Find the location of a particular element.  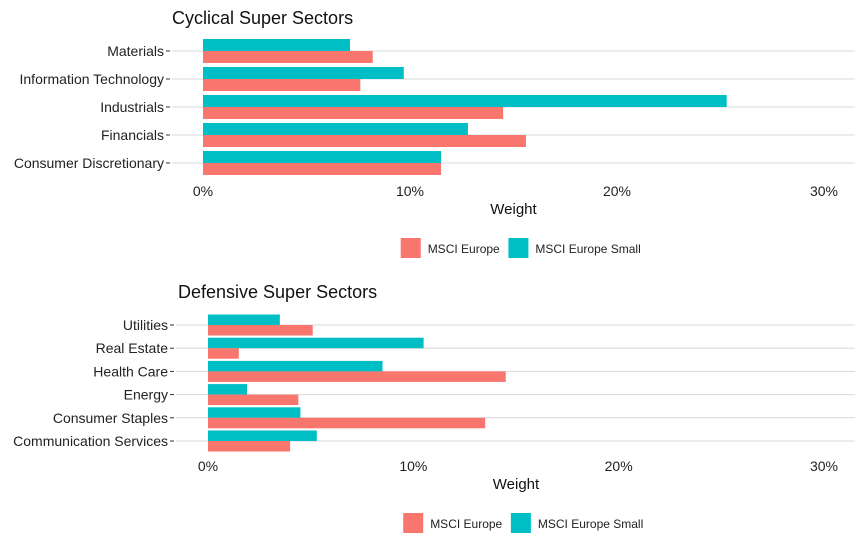

panel-1-bar-msci-europe-information-technology is located at coordinates (282, 85).